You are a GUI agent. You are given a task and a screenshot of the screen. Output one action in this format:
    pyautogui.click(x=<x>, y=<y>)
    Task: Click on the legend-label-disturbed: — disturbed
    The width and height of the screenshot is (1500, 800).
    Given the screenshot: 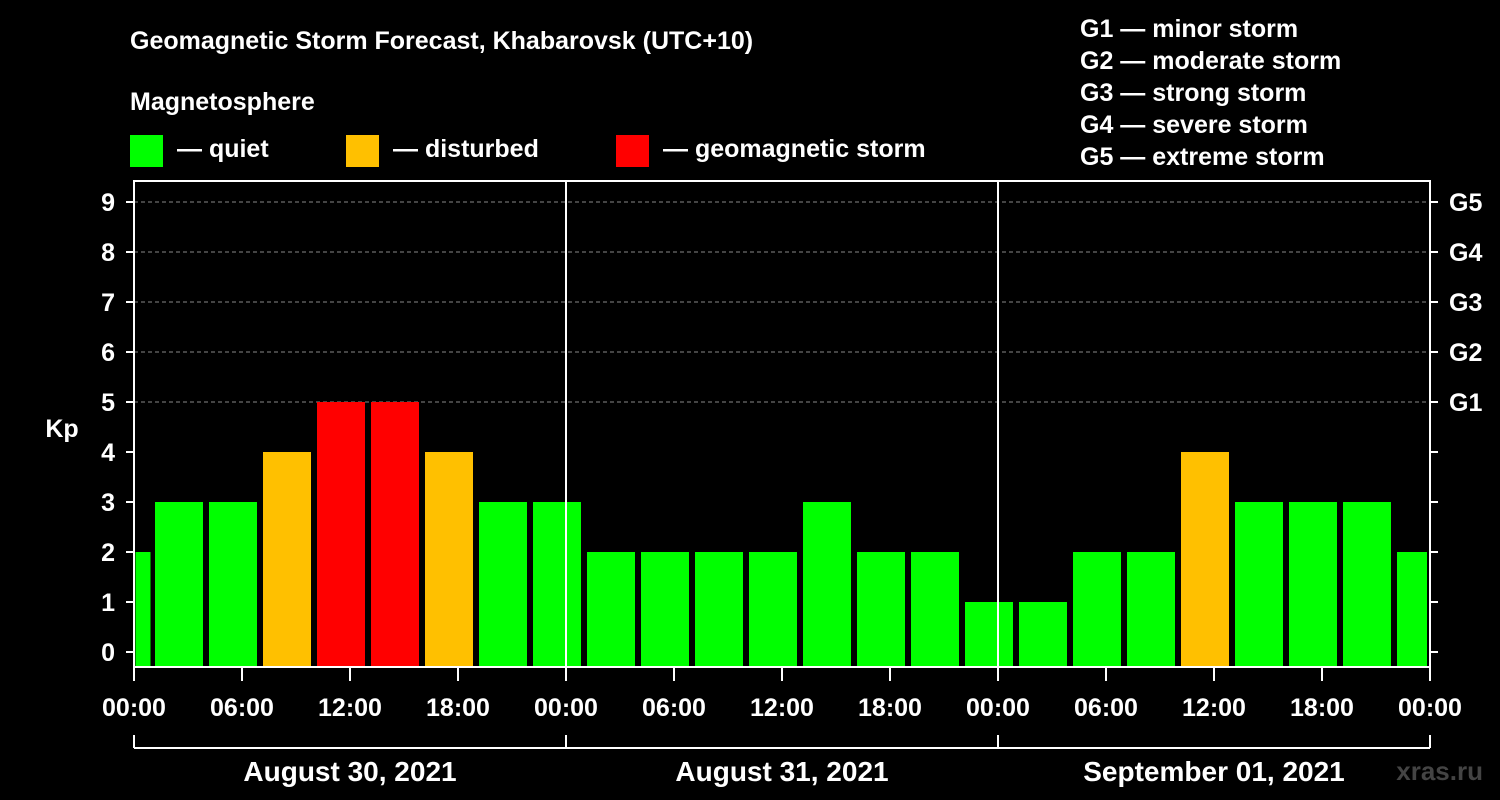 What is the action you would take?
    pyautogui.click(x=466, y=149)
    